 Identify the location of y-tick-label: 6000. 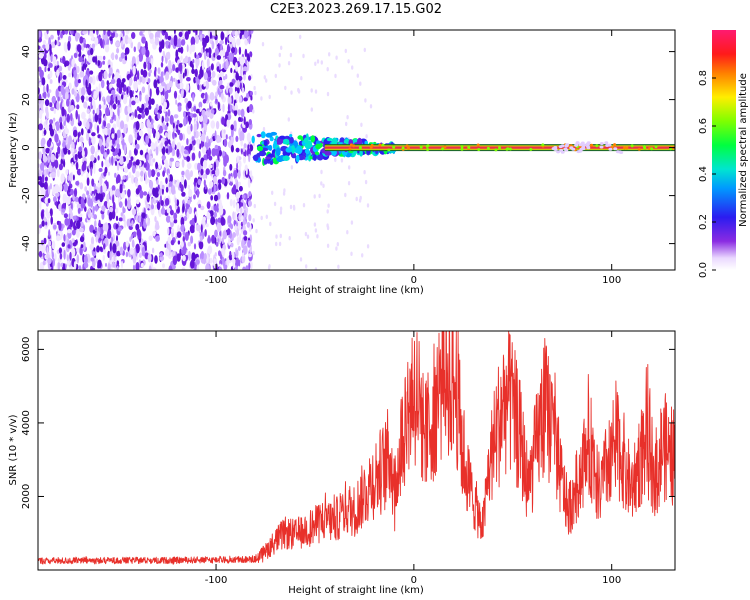
(26, 349).